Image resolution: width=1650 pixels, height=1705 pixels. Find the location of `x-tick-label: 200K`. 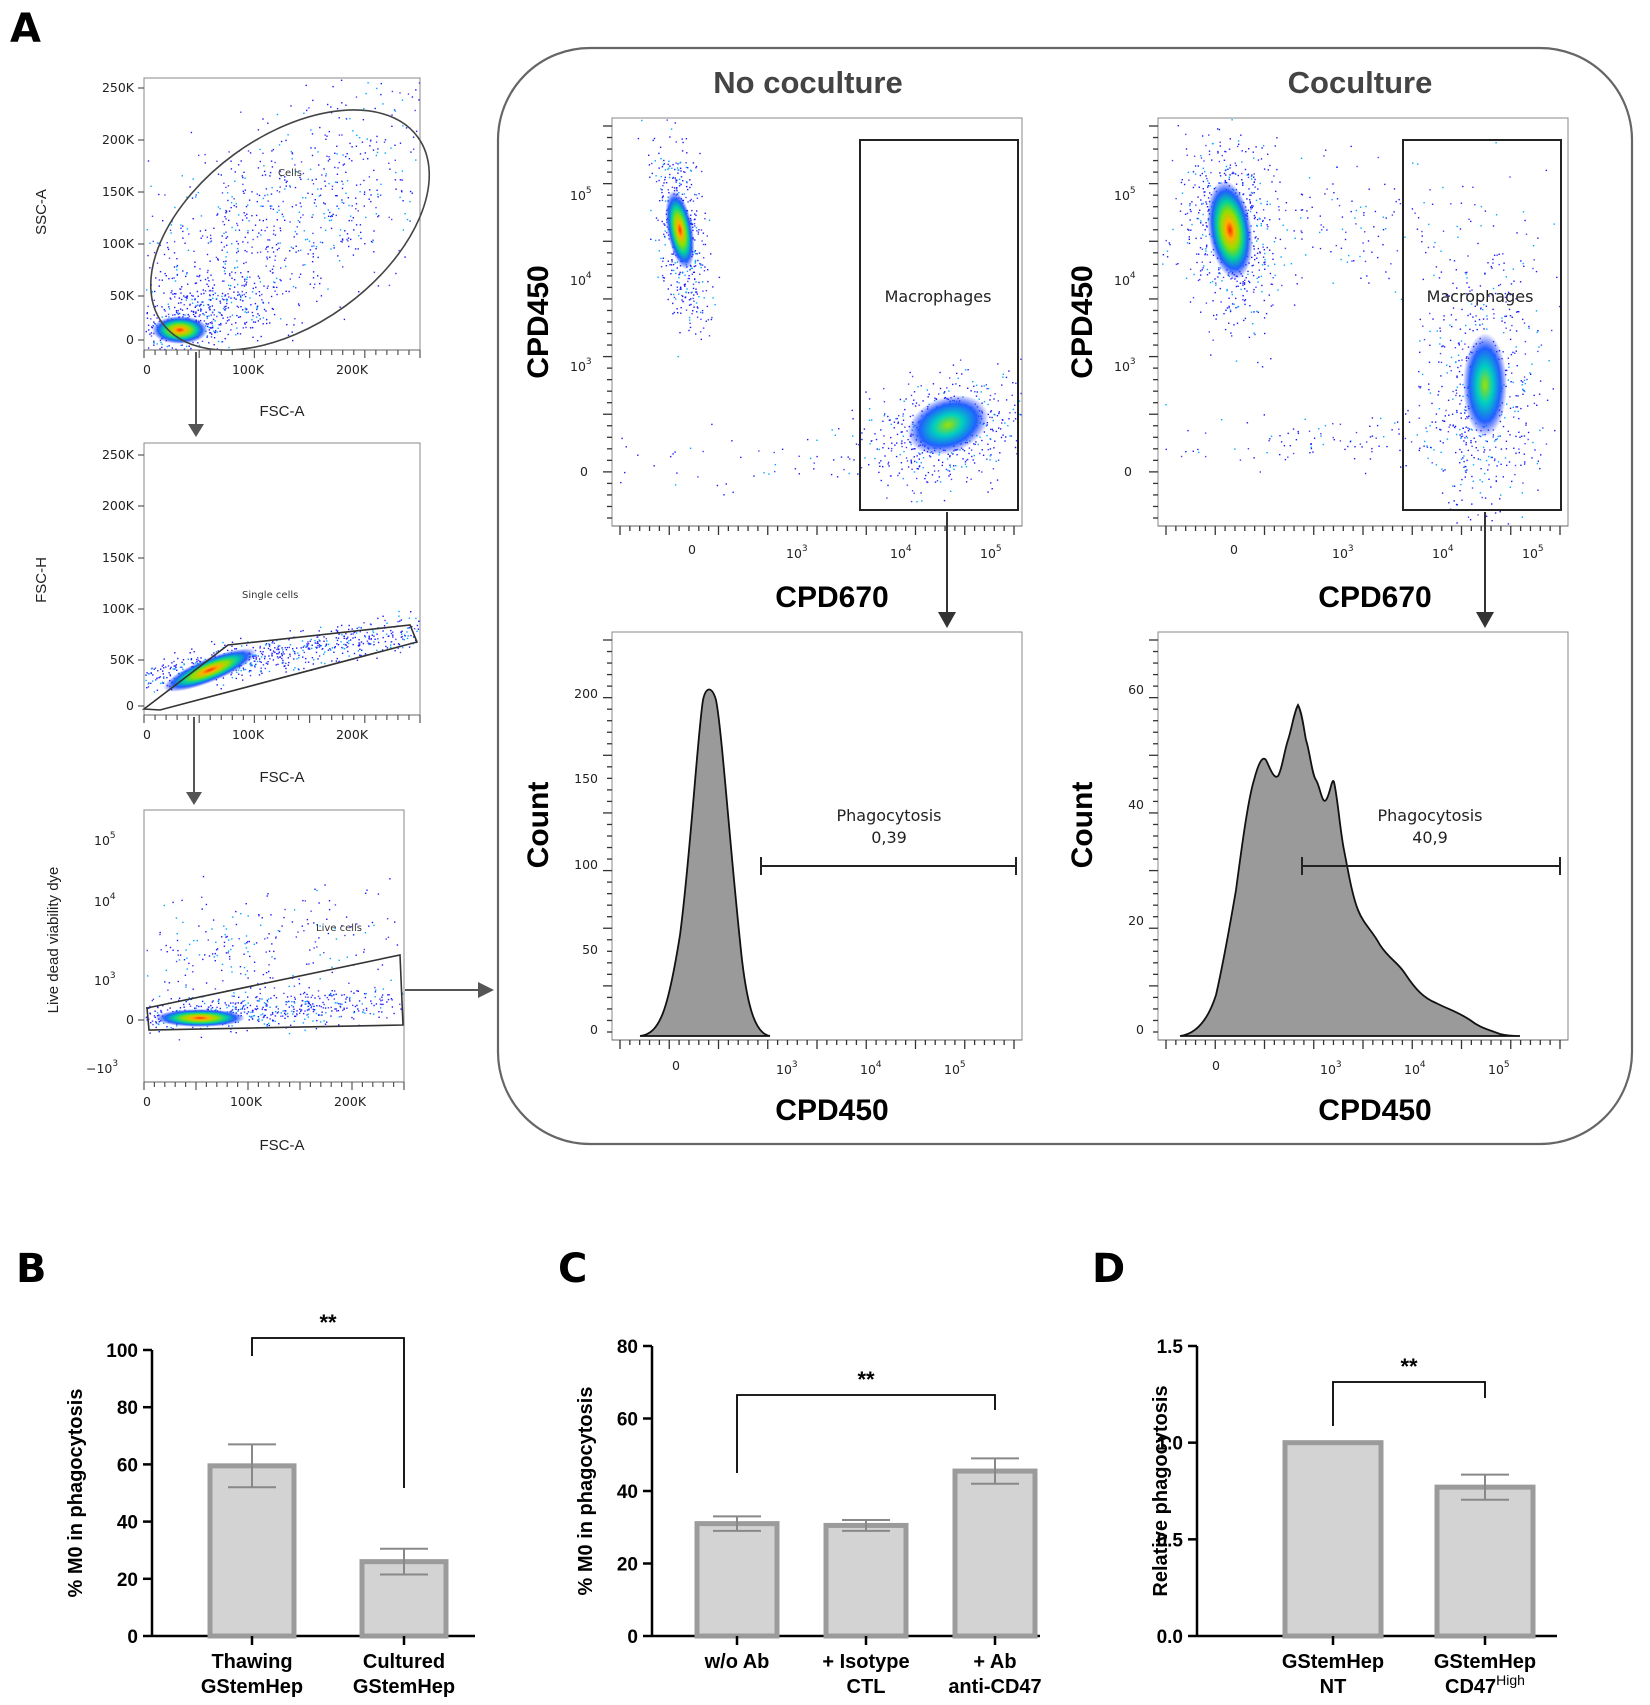

x-tick-label: 200K is located at coordinates (350, 1101).